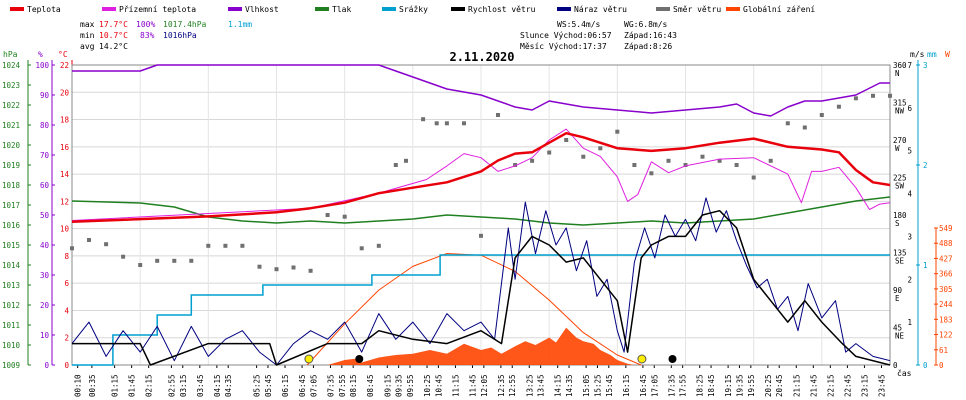 This screenshot has height=400, width=966. What do you see at coordinates (909, 65) in the screenshot?
I see `ms-tick-label: 7` at bounding box center [909, 65].